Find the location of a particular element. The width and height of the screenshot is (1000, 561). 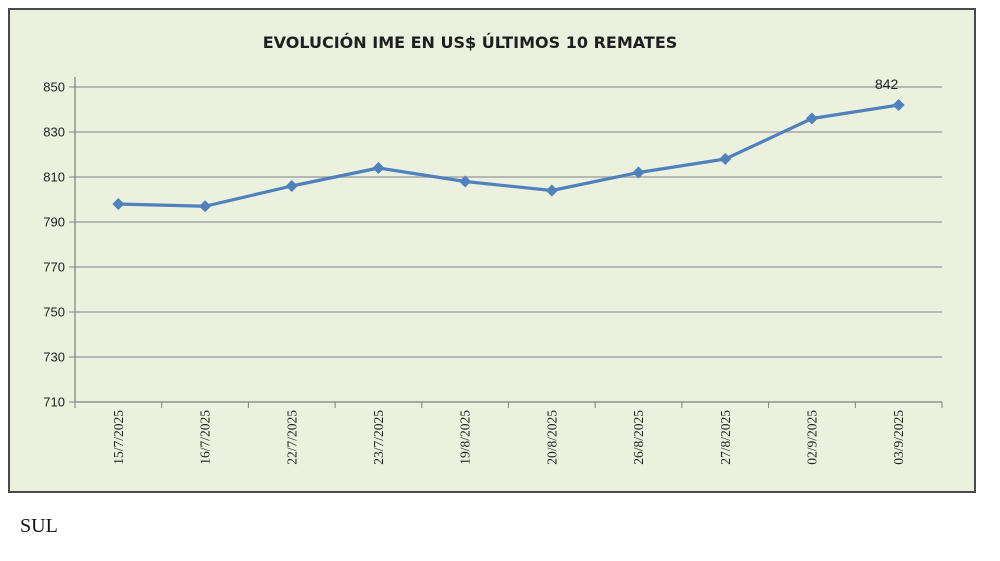

y-tick-label: 790 is located at coordinates (54, 222).